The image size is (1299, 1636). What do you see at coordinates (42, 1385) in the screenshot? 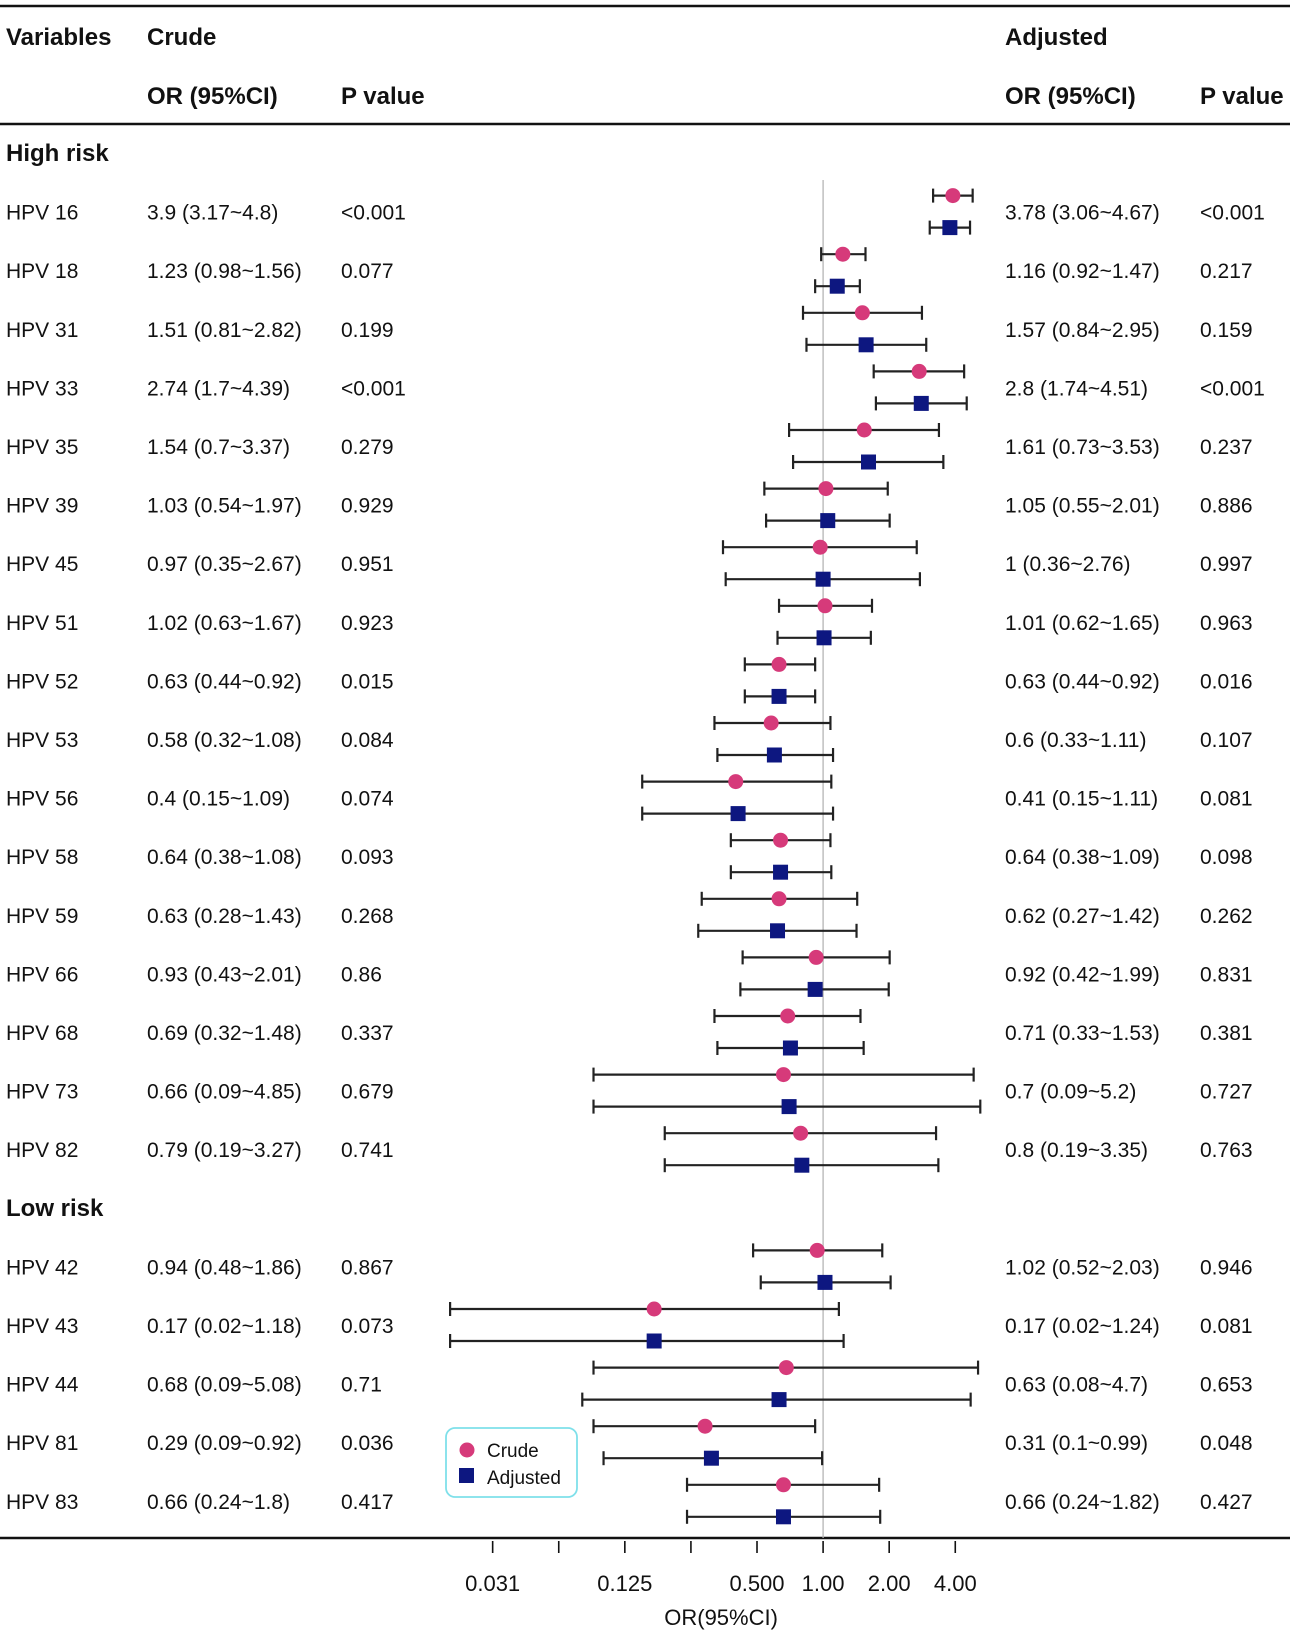
I see `row-label: HPV 44` at bounding box center [42, 1385].